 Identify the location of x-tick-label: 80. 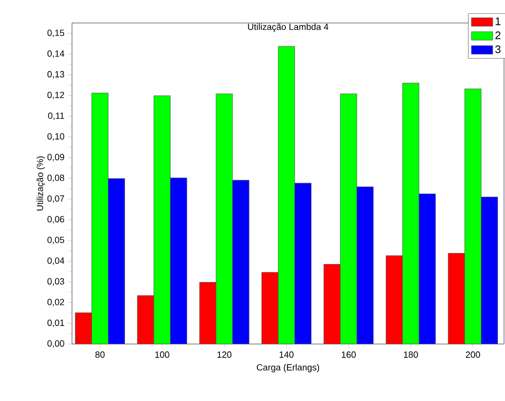
(100, 354).